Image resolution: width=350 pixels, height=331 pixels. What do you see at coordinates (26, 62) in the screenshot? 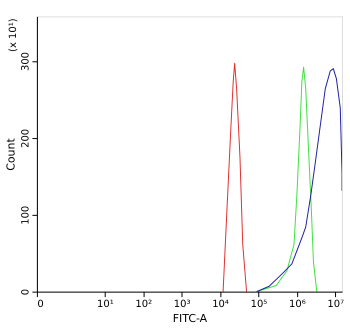
I see `y-tick-label: 300` at bounding box center [26, 62].